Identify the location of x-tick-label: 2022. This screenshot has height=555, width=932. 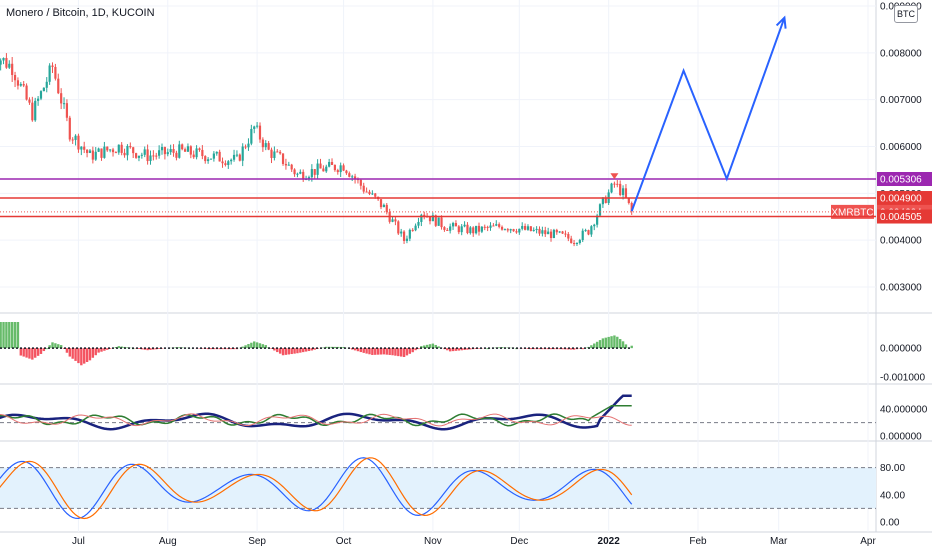
(609, 541).